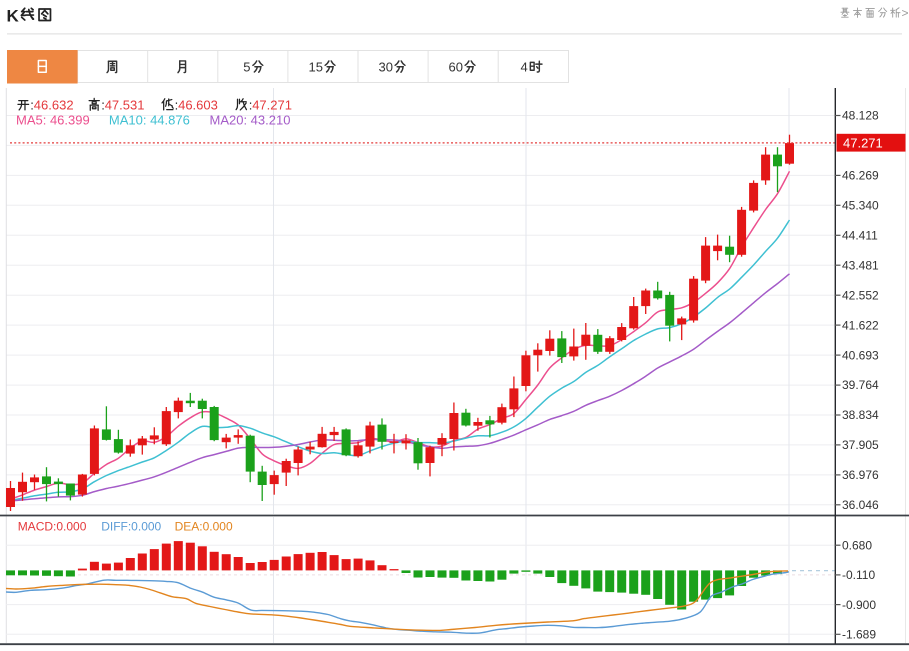  I want to click on svg-text: MA10: 44.876, so click(149, 119).